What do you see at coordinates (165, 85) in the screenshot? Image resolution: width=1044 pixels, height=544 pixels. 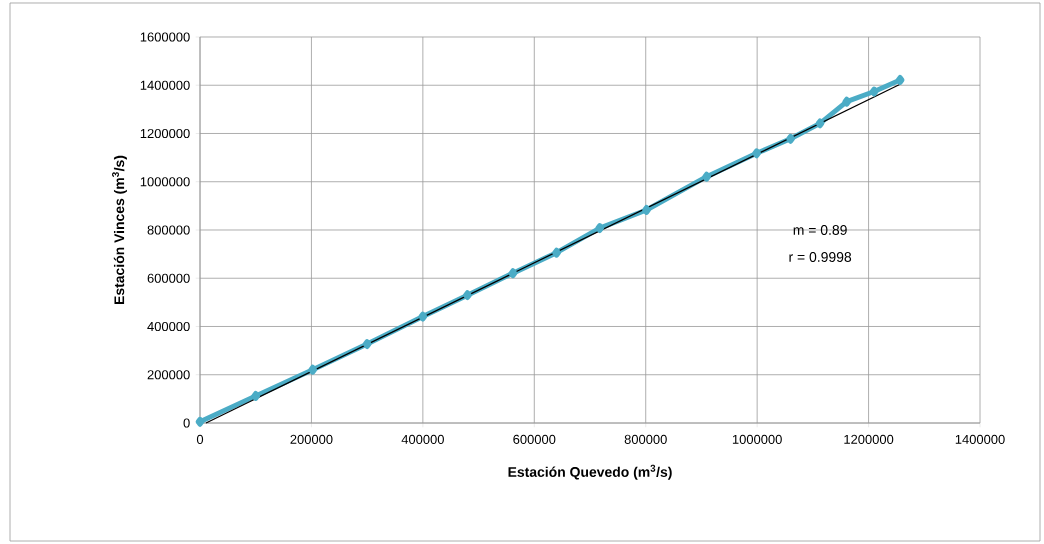 I see `y-tick-label: 1400000` at bounding box center [165, 85].